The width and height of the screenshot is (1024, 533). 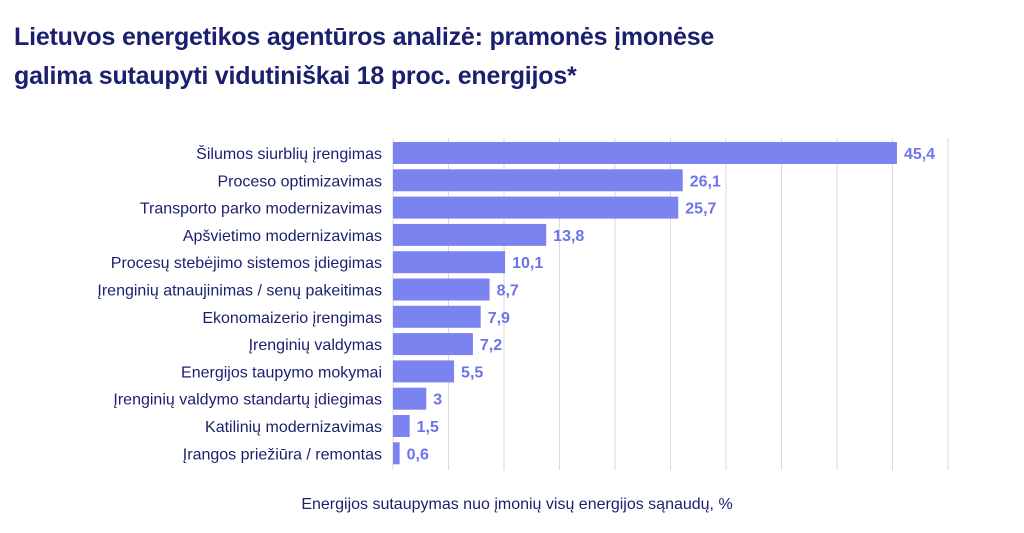 What do you see at coordinates (418, 454) in the screenshot?
I see `value-label: 0,6` at bounding box center [418, 454].